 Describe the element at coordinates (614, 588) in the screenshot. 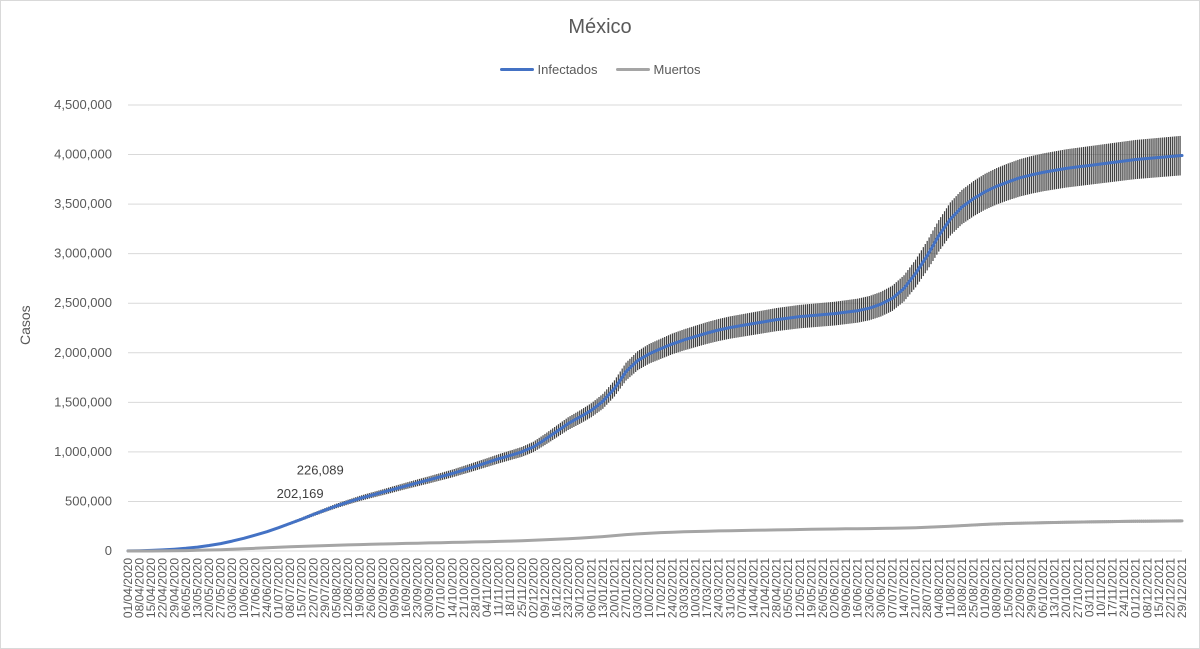

I see `x-tick-label: 20/01/2021` at that location.